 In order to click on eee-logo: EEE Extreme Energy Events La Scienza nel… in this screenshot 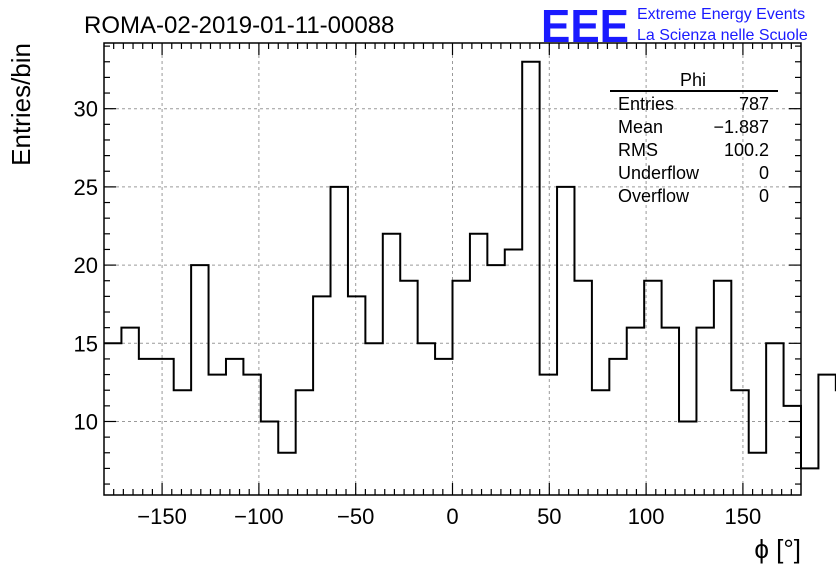, I will do `click(674, 26)`.